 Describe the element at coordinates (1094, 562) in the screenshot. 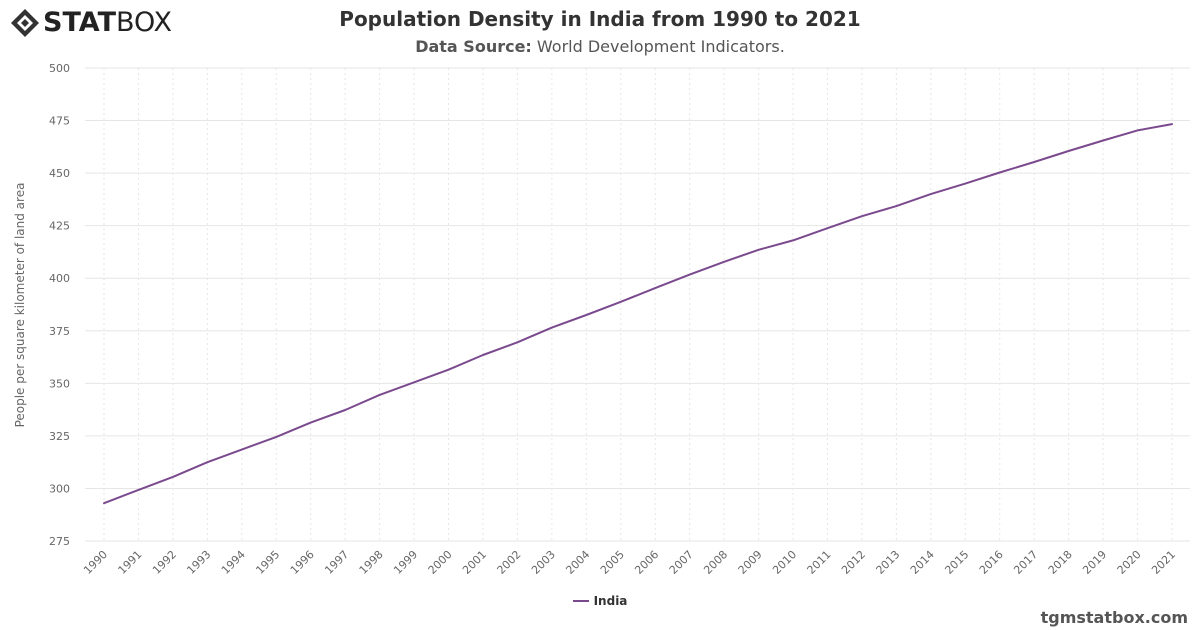

I see `x-tick-label: 2019` at that location.